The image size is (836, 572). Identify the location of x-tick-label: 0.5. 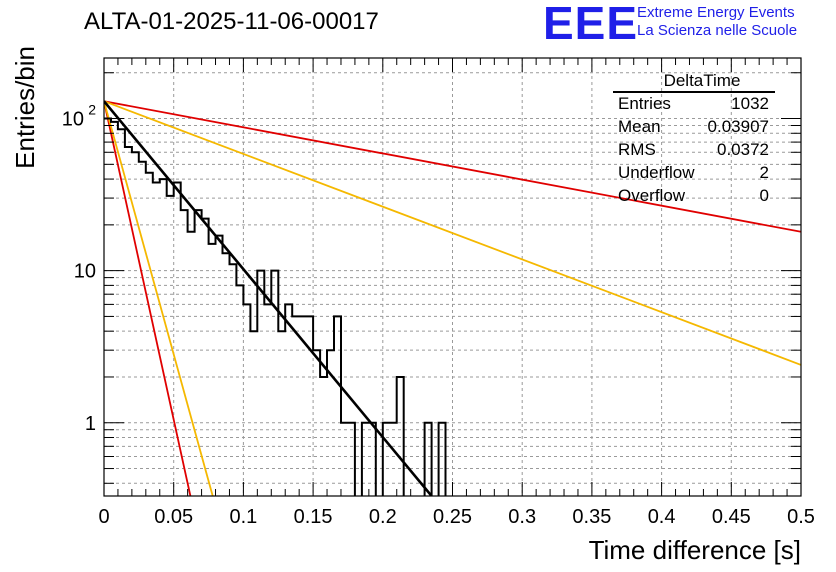
(801, 517).